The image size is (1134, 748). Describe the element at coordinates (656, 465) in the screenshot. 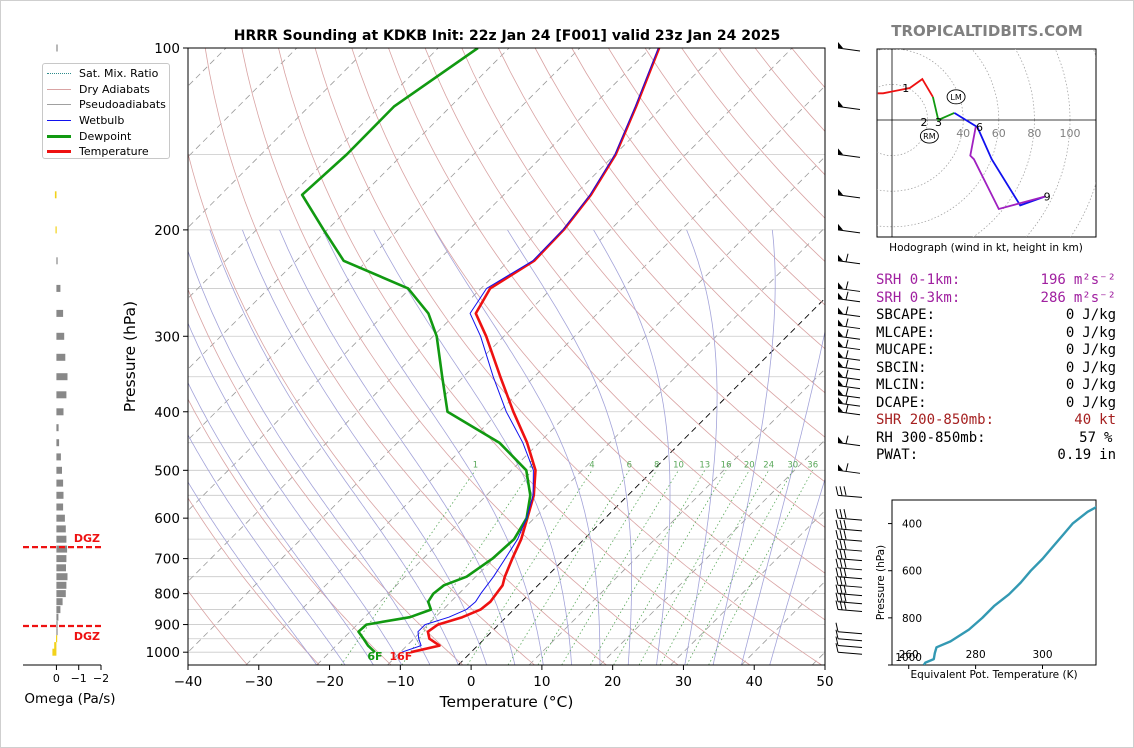

I see `mixing-ratio-label: 8` at that location.